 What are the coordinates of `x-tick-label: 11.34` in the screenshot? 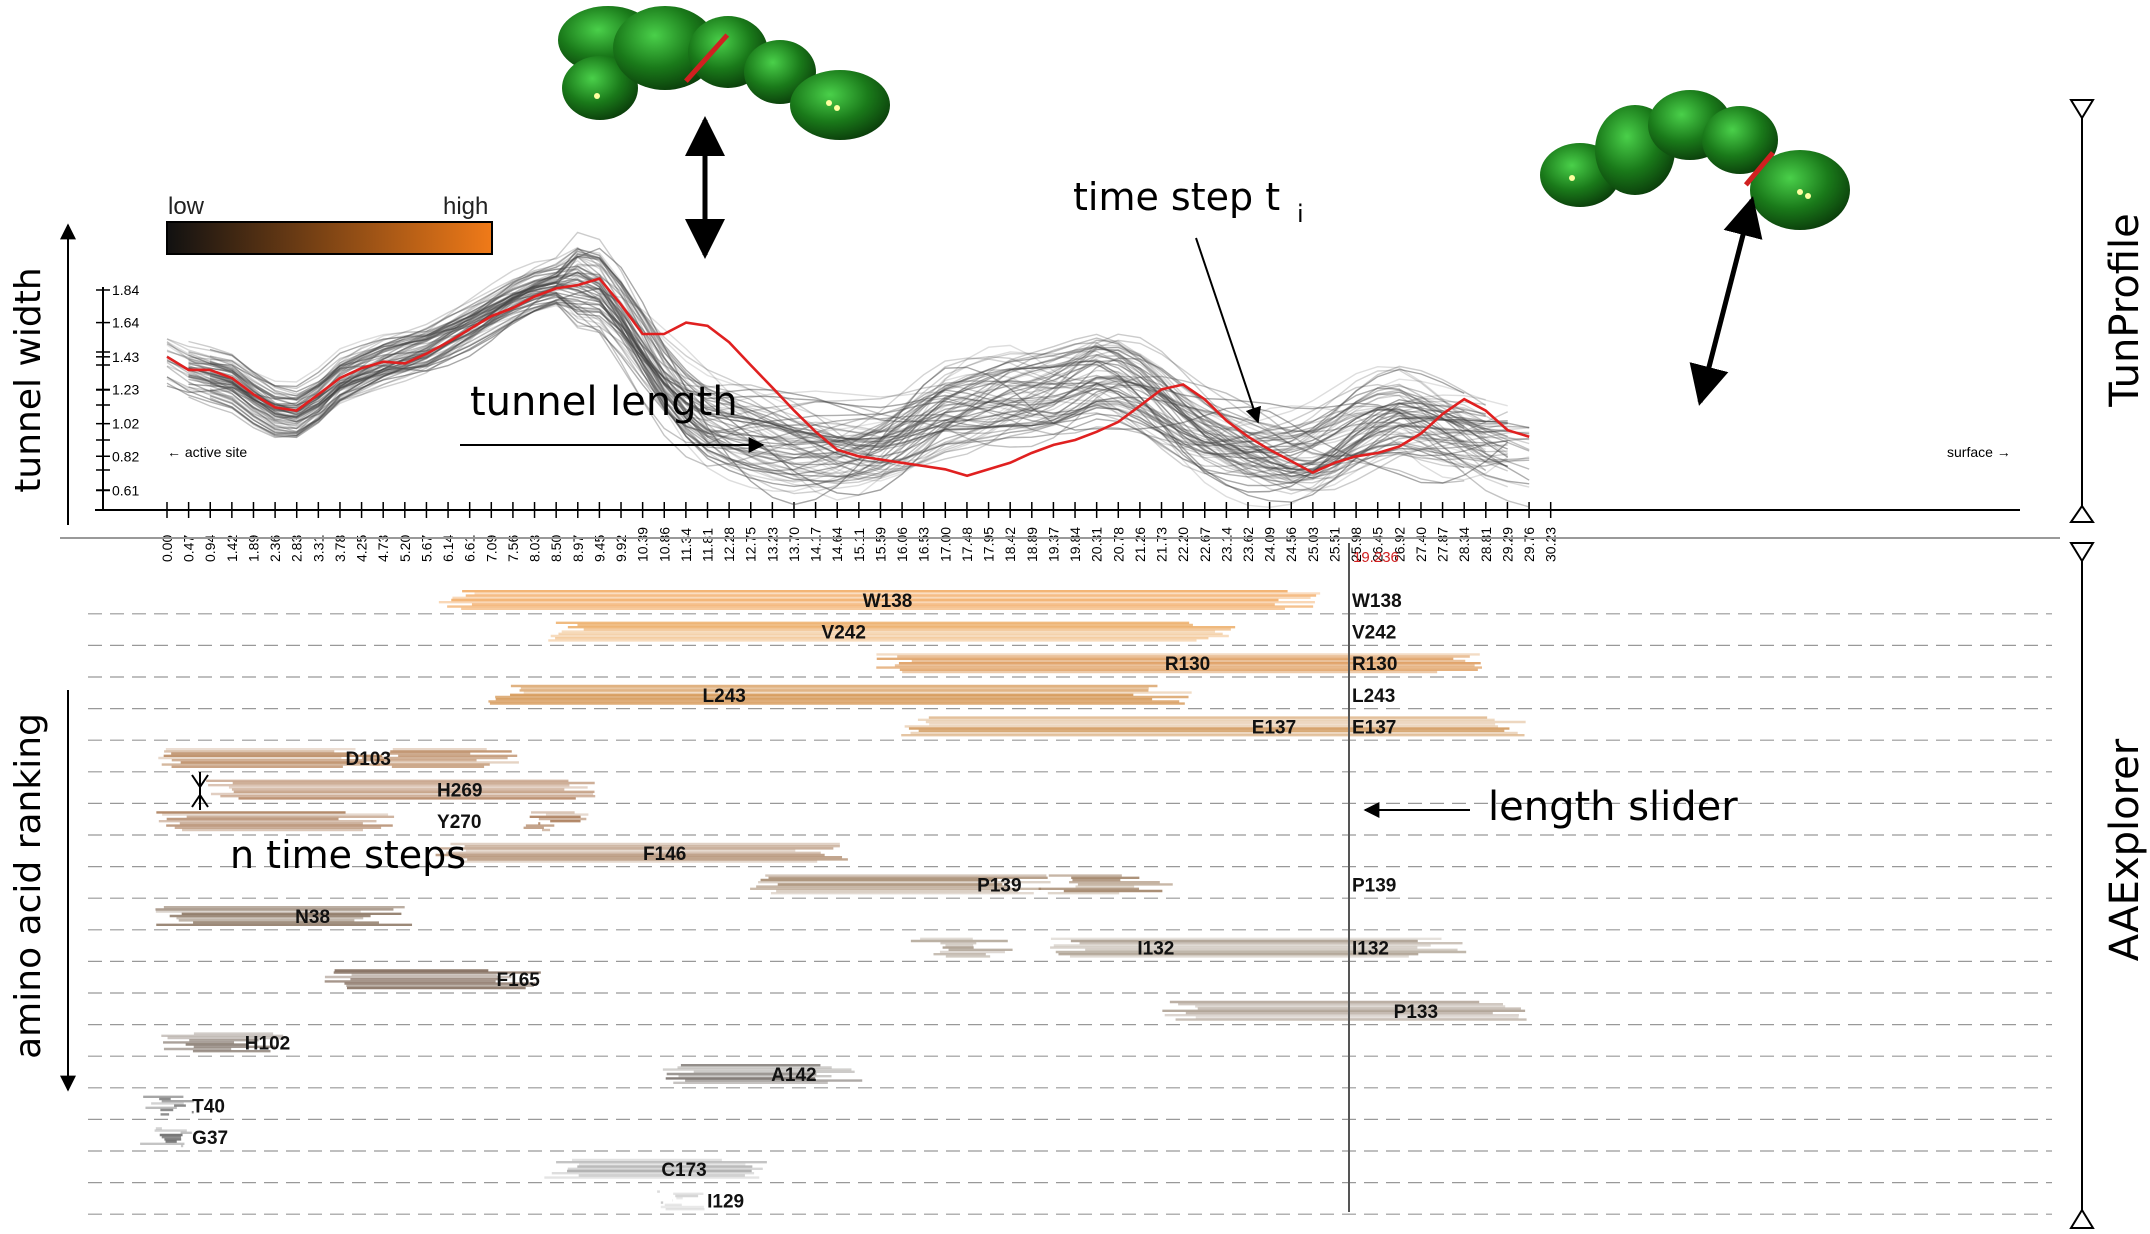 It's located at (686, 545).